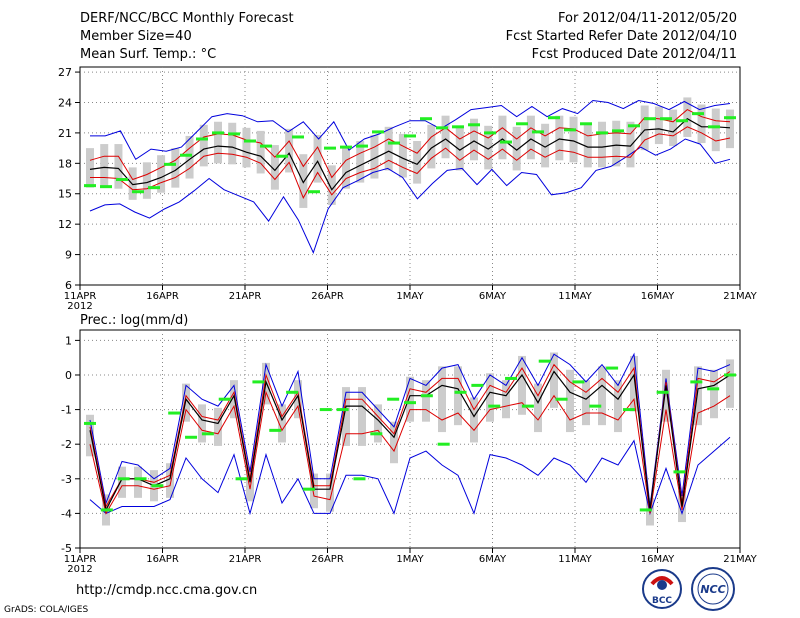 Image resolution: width=800 pixels, height=618 pixels. Describe the element at coordinates (621, 36) in the screenshot. I see `forecast-started-label: Fcst Started Refer Date 2012/04/10` at that location.